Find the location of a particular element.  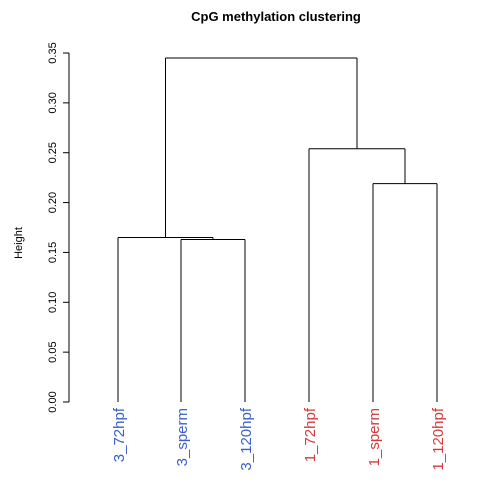

y-tick-label: 0.15 is located at coordinates (53, 252).